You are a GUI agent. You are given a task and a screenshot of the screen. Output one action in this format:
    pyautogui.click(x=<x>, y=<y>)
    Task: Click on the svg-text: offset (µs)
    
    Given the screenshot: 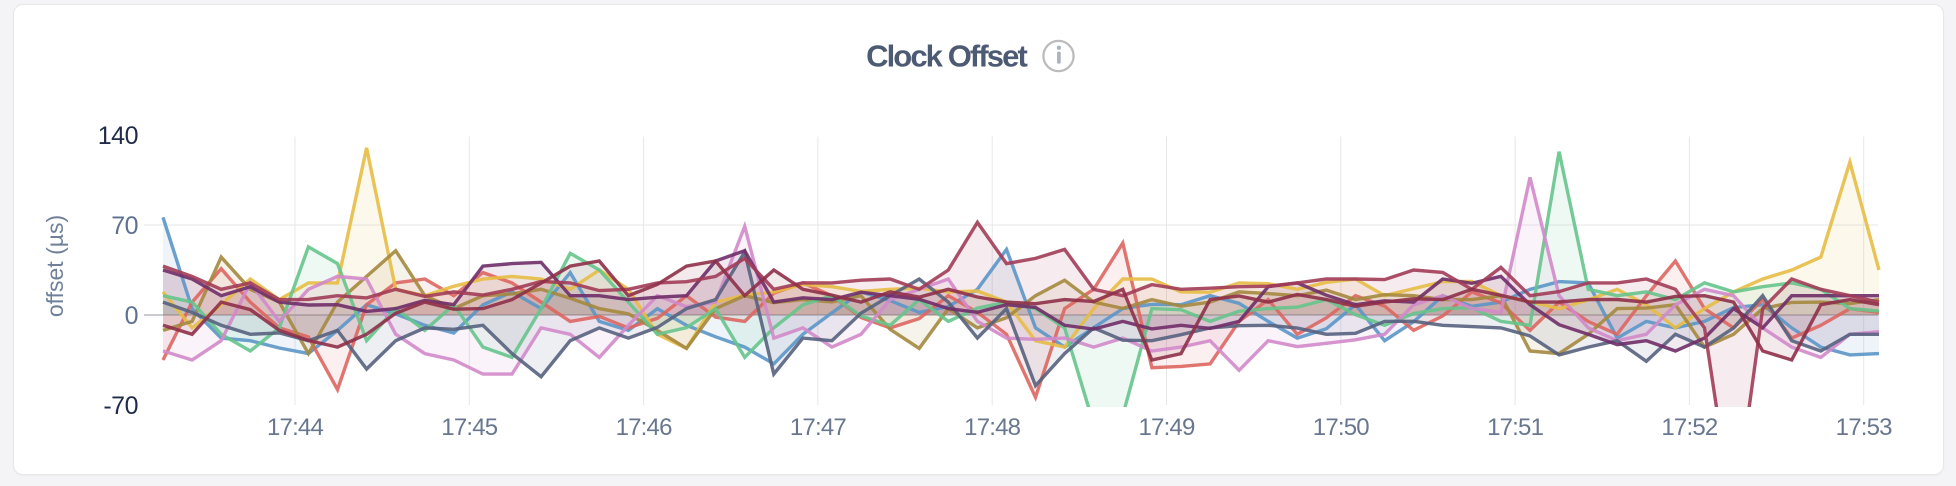 What is the action you would take?
    pyautogui.click(x=55, y=266)
    